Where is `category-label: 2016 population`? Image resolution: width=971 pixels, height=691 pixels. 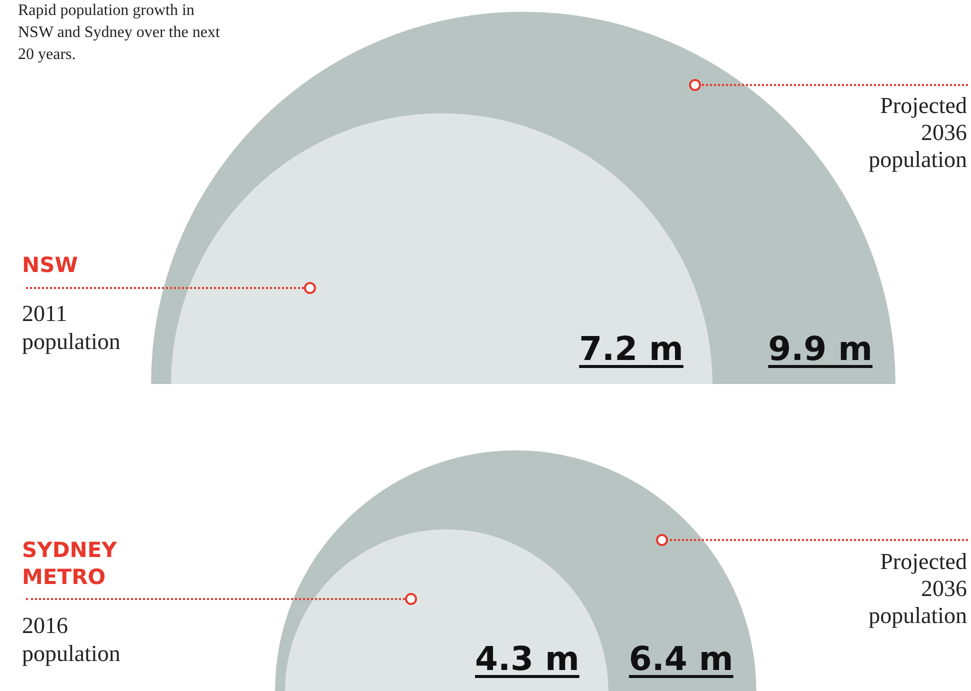 category-label: 2016 population is located at coordinates (72, 640).